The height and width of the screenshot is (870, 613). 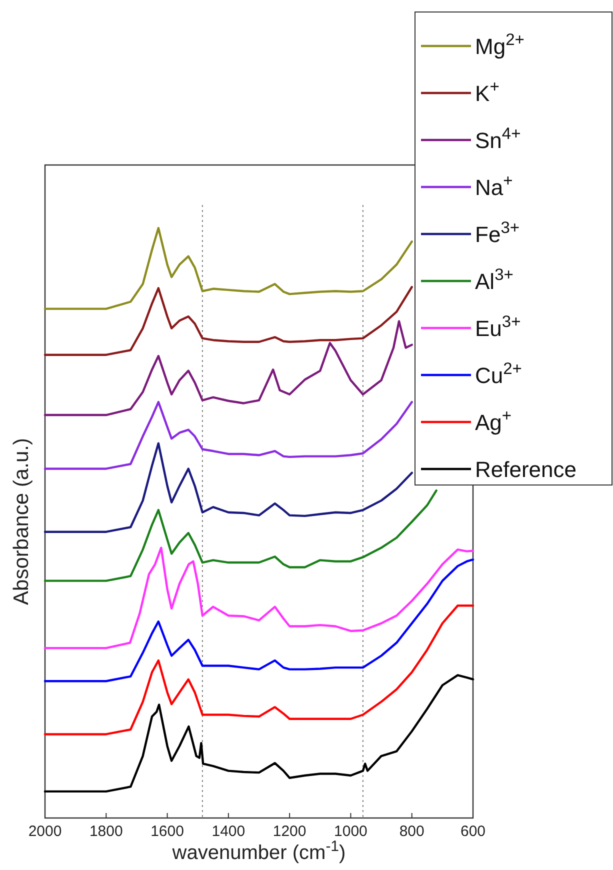 I want to click on x-tick-label: 1200, so click(x=289, y=831).